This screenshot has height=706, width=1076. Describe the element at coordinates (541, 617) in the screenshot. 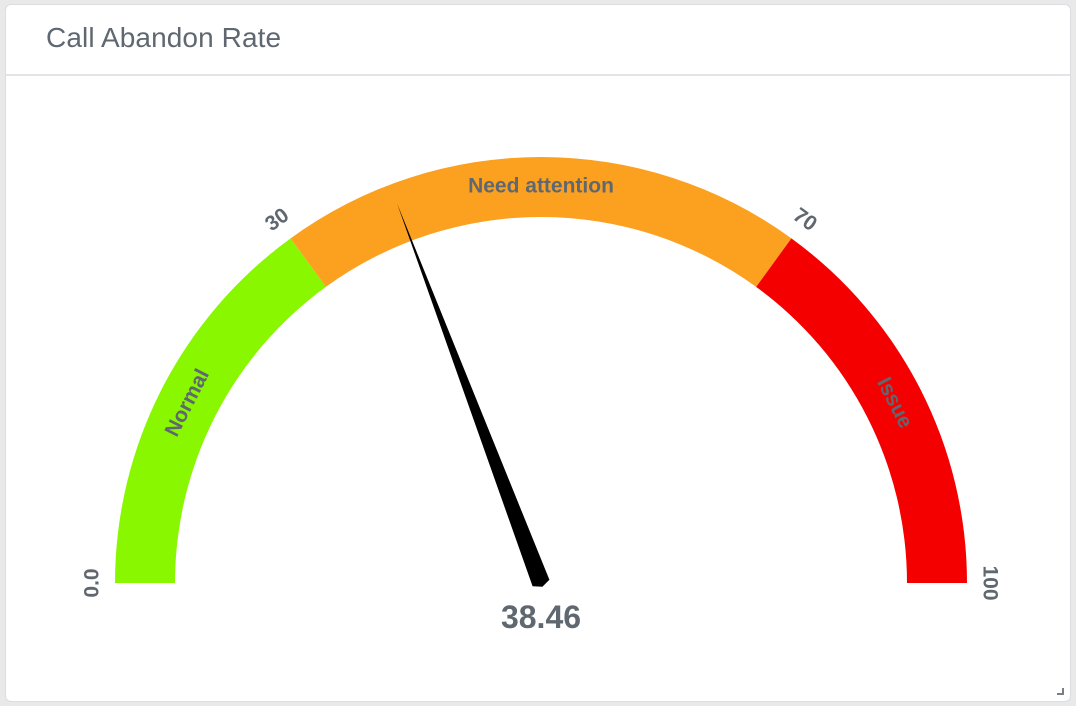

I see `gauge-value-label: 38.46` at that location.